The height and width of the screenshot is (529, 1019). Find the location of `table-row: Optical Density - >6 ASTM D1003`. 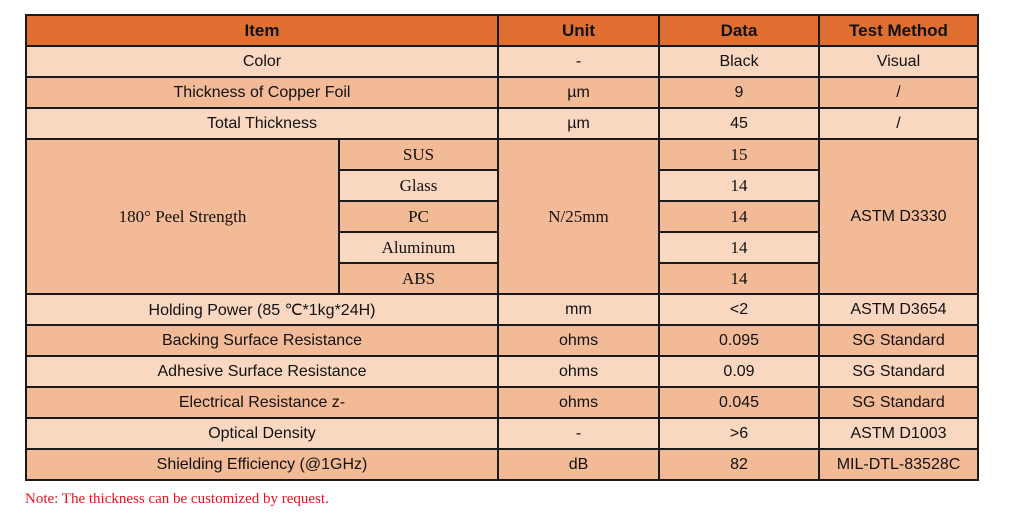

table-row: Optical Density - >6 ASTM D1003 is located at coordinates (502, 433).